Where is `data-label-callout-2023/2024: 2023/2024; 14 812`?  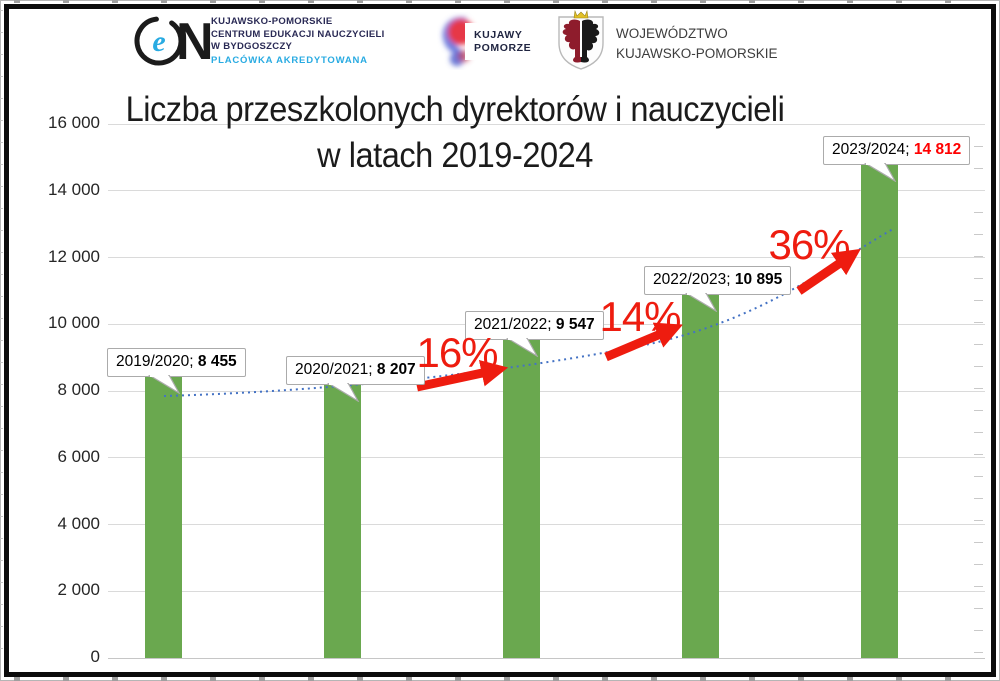 data-label-callout-2023/2024: 2023/2024; 14 812 is located at coordinates (897, 158).